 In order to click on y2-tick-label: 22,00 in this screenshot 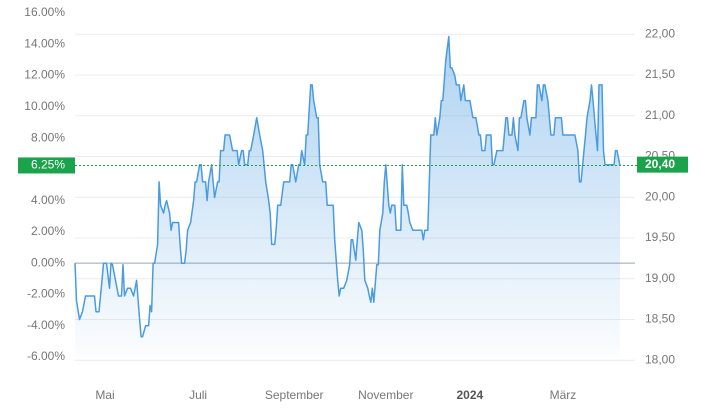, I will do `click(660, 33)`.